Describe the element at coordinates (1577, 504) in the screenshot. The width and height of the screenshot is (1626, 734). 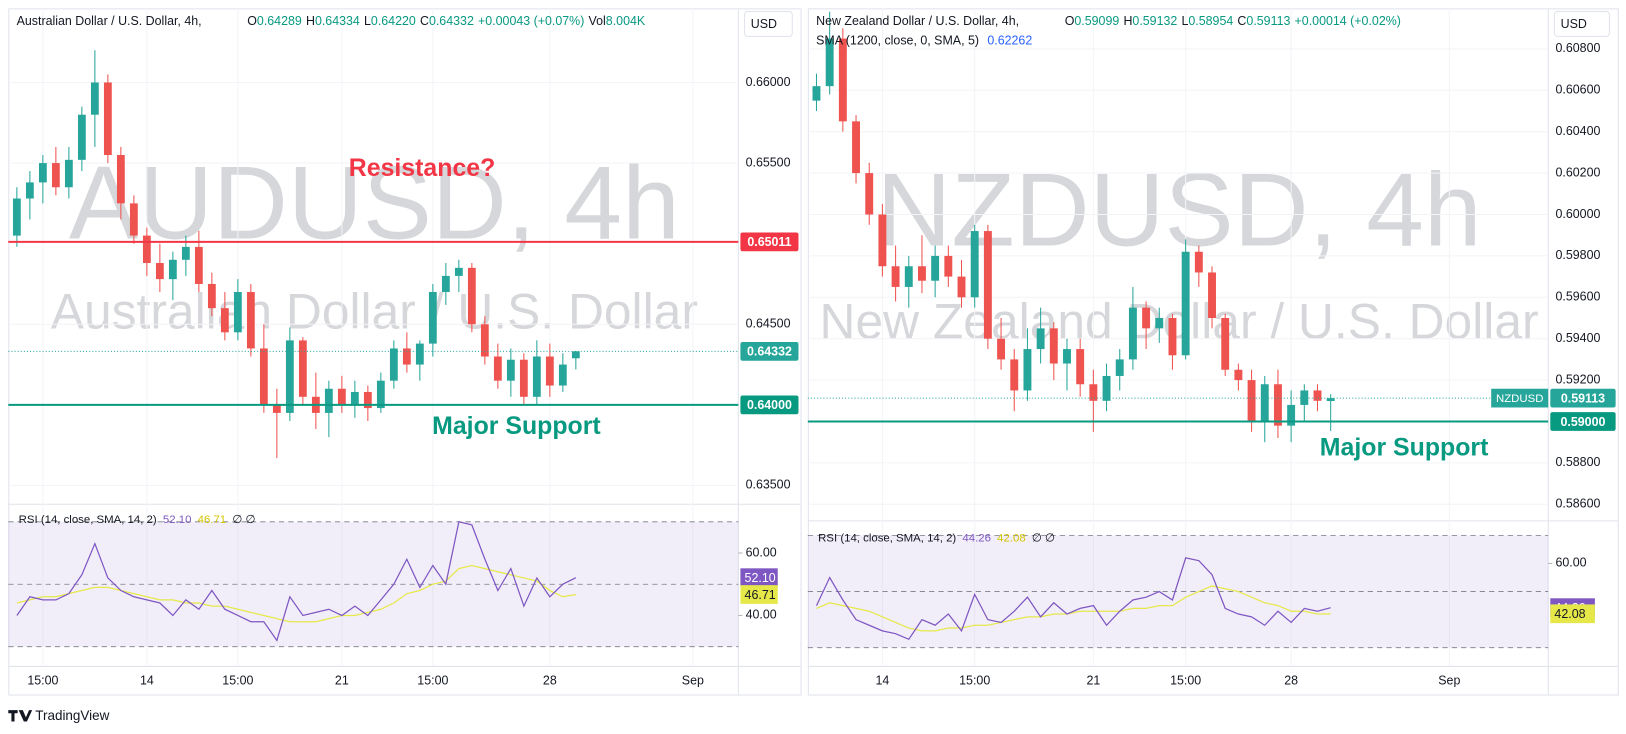
I see `y-tick-label: 0.58600` at that location.